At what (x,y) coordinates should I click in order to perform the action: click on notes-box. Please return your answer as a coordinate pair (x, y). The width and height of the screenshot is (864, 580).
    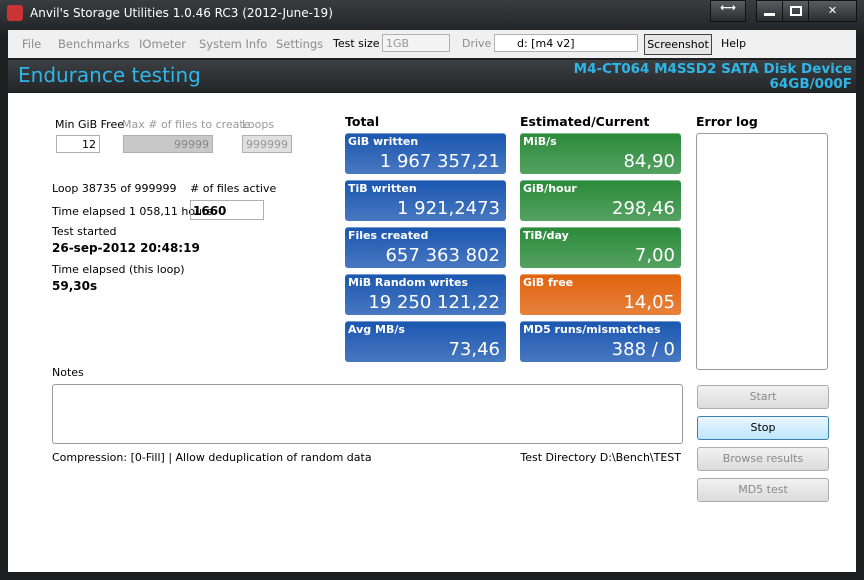
    Looking at the image, I should click on (367, 414).